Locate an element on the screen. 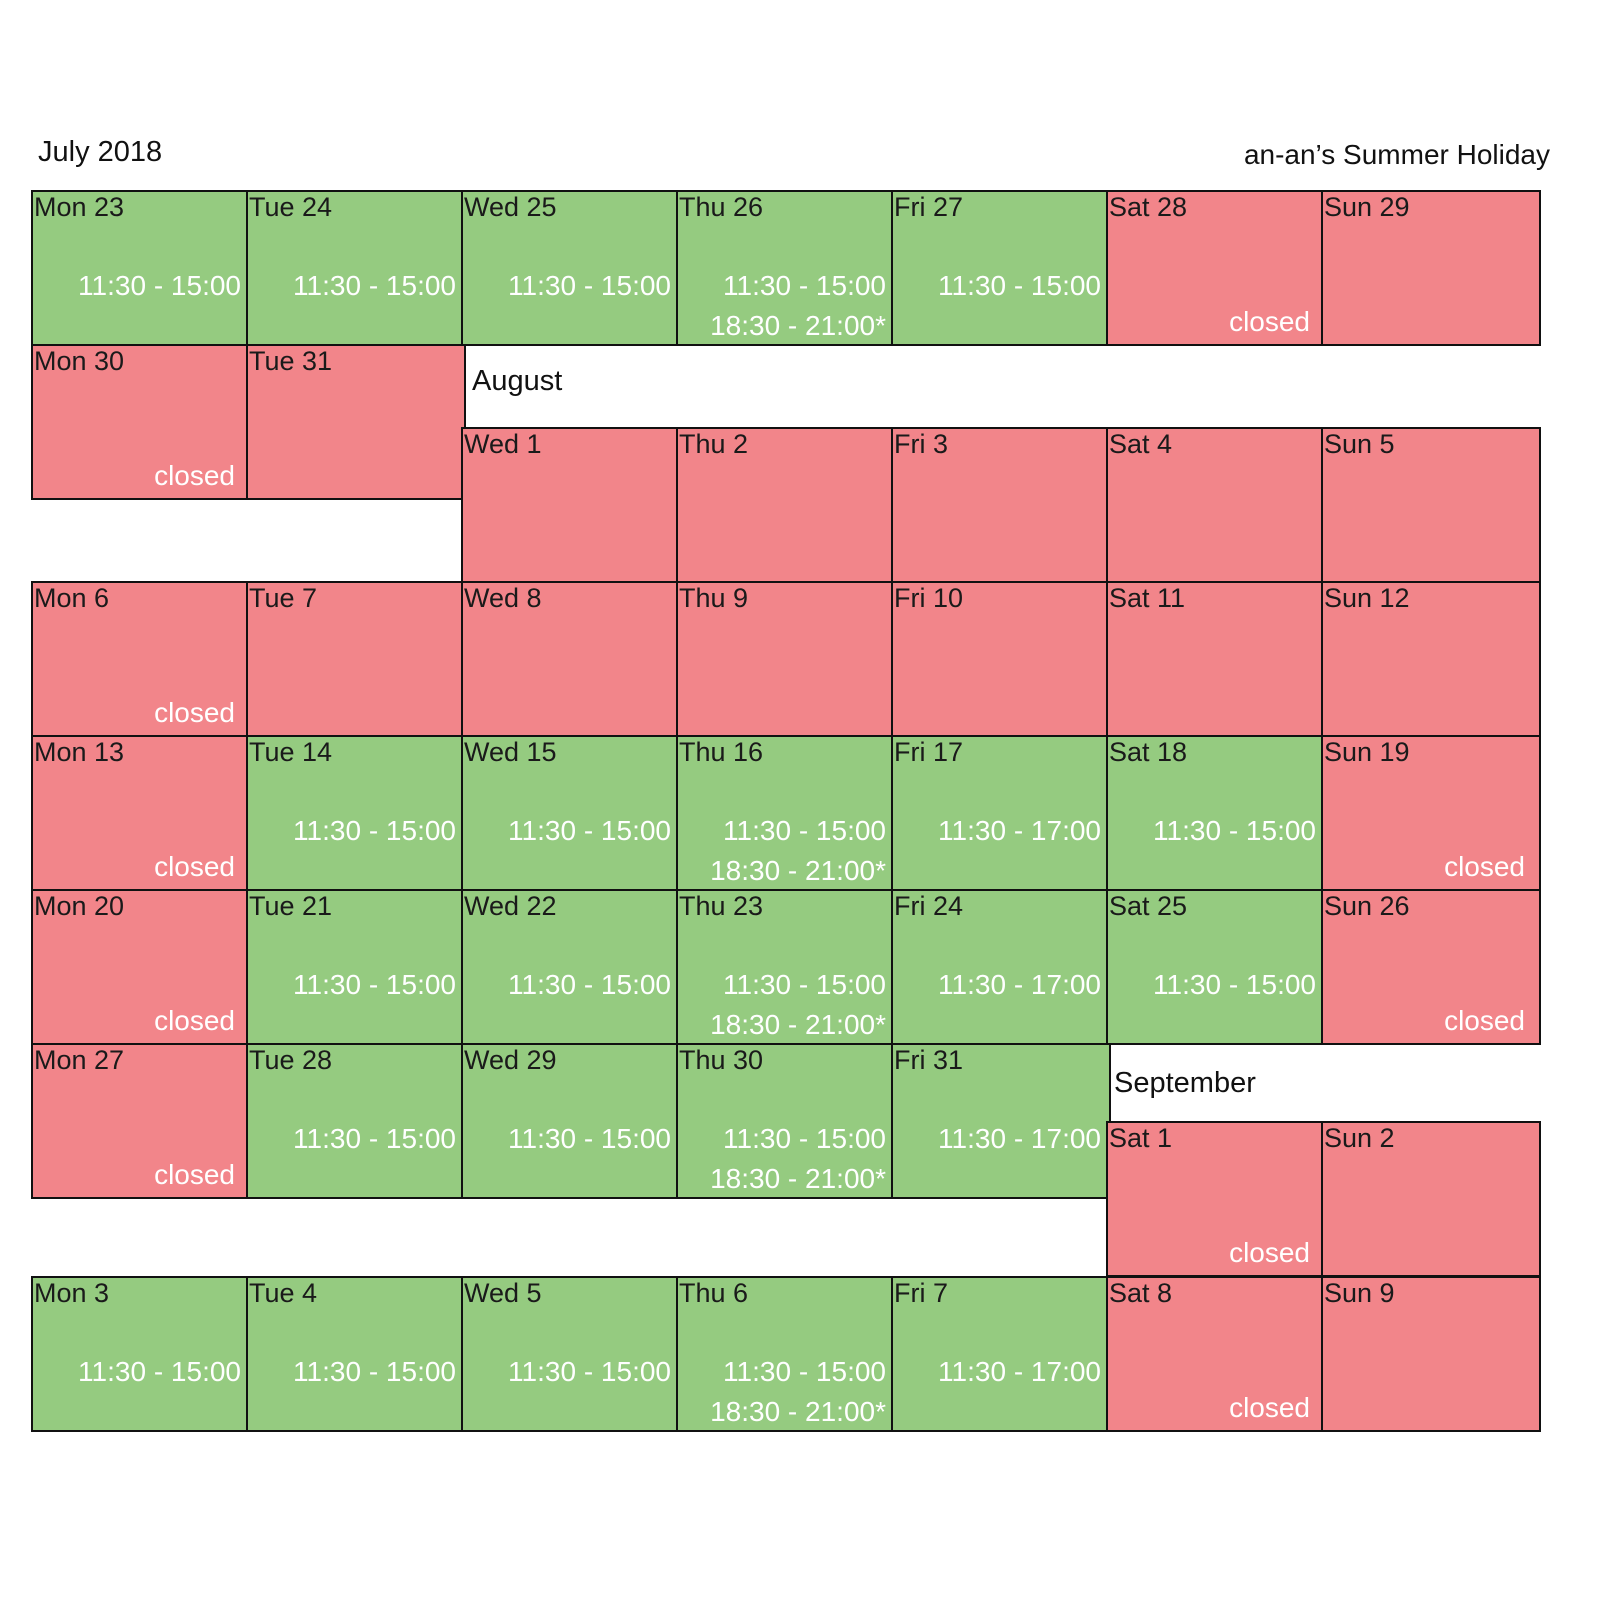 Image resolution: width=1600 pixels, height=1600 pixels. day-label: Tue 7 is located at coordinates (283, 598).